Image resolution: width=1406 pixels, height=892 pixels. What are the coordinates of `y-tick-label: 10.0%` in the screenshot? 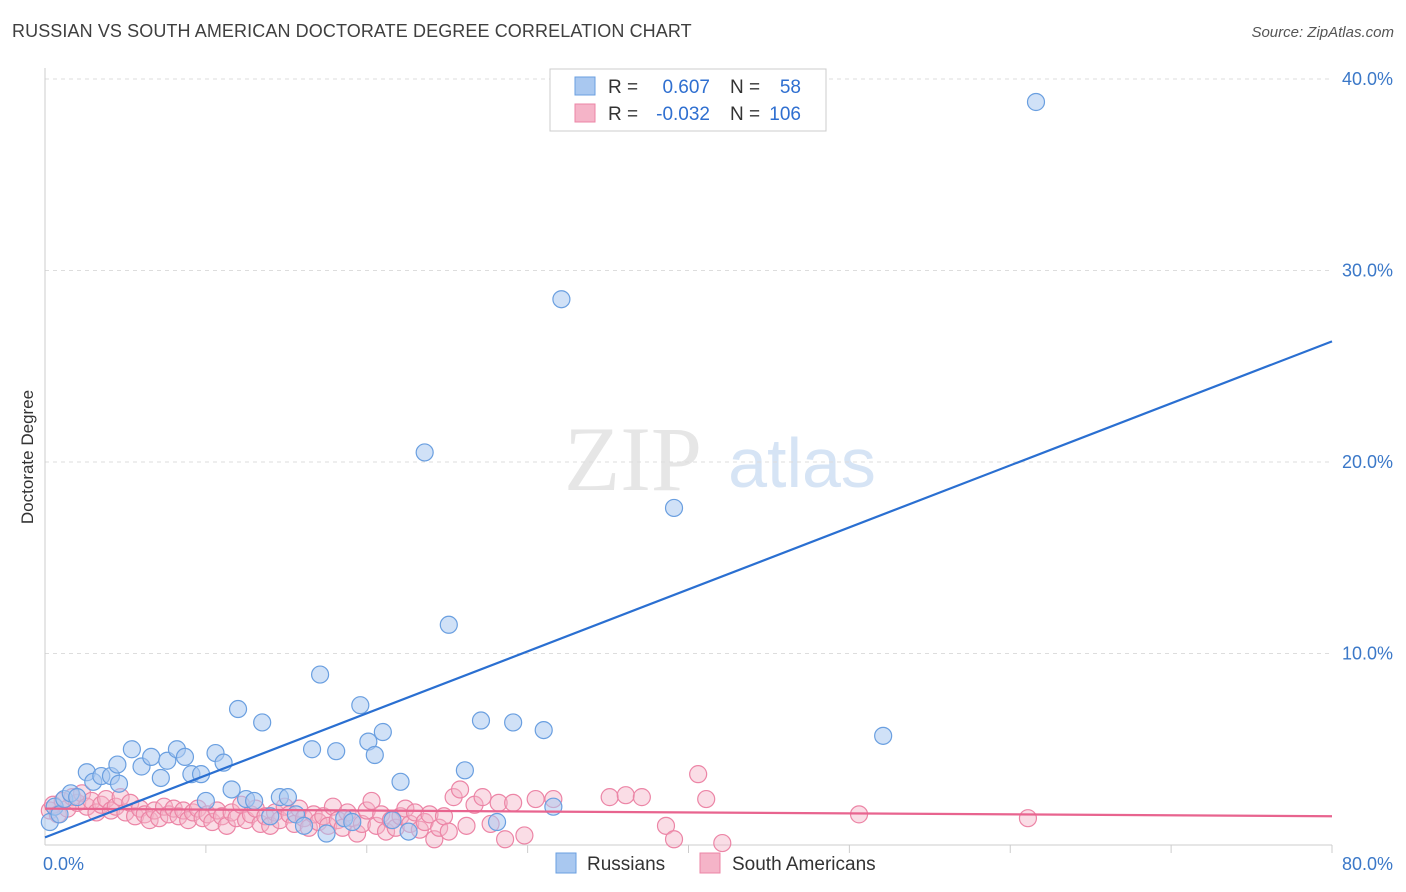 It's located at (1367, 654).